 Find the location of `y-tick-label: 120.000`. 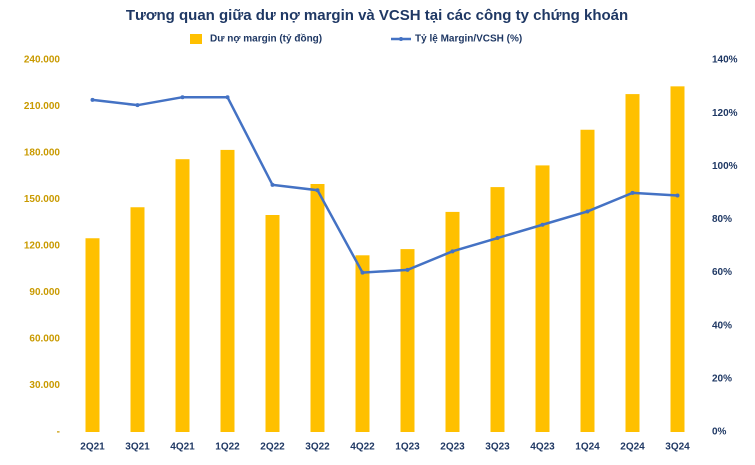

y-tick-label: 120.000 is located at coordinates (42, 246).